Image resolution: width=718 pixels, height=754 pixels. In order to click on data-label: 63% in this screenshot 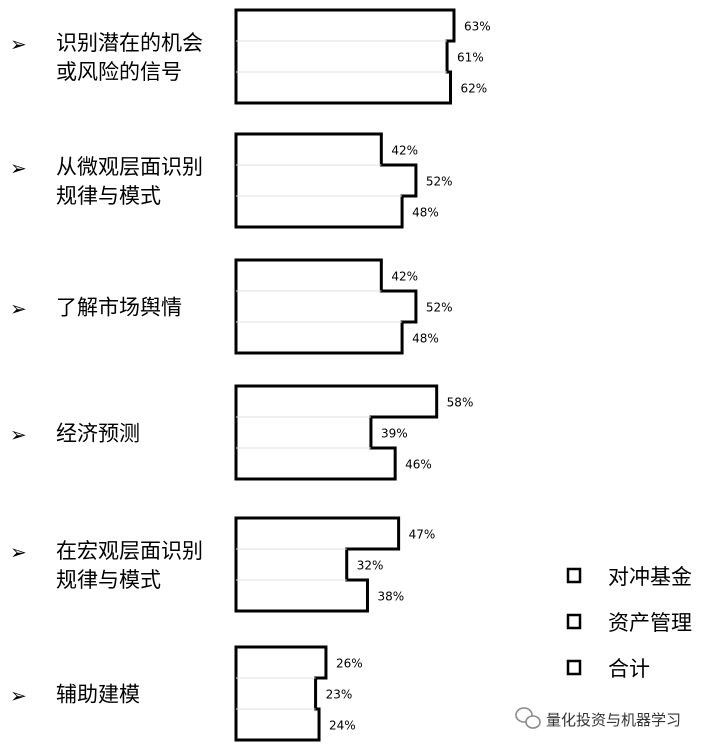, I will do `click(477, 27)`.